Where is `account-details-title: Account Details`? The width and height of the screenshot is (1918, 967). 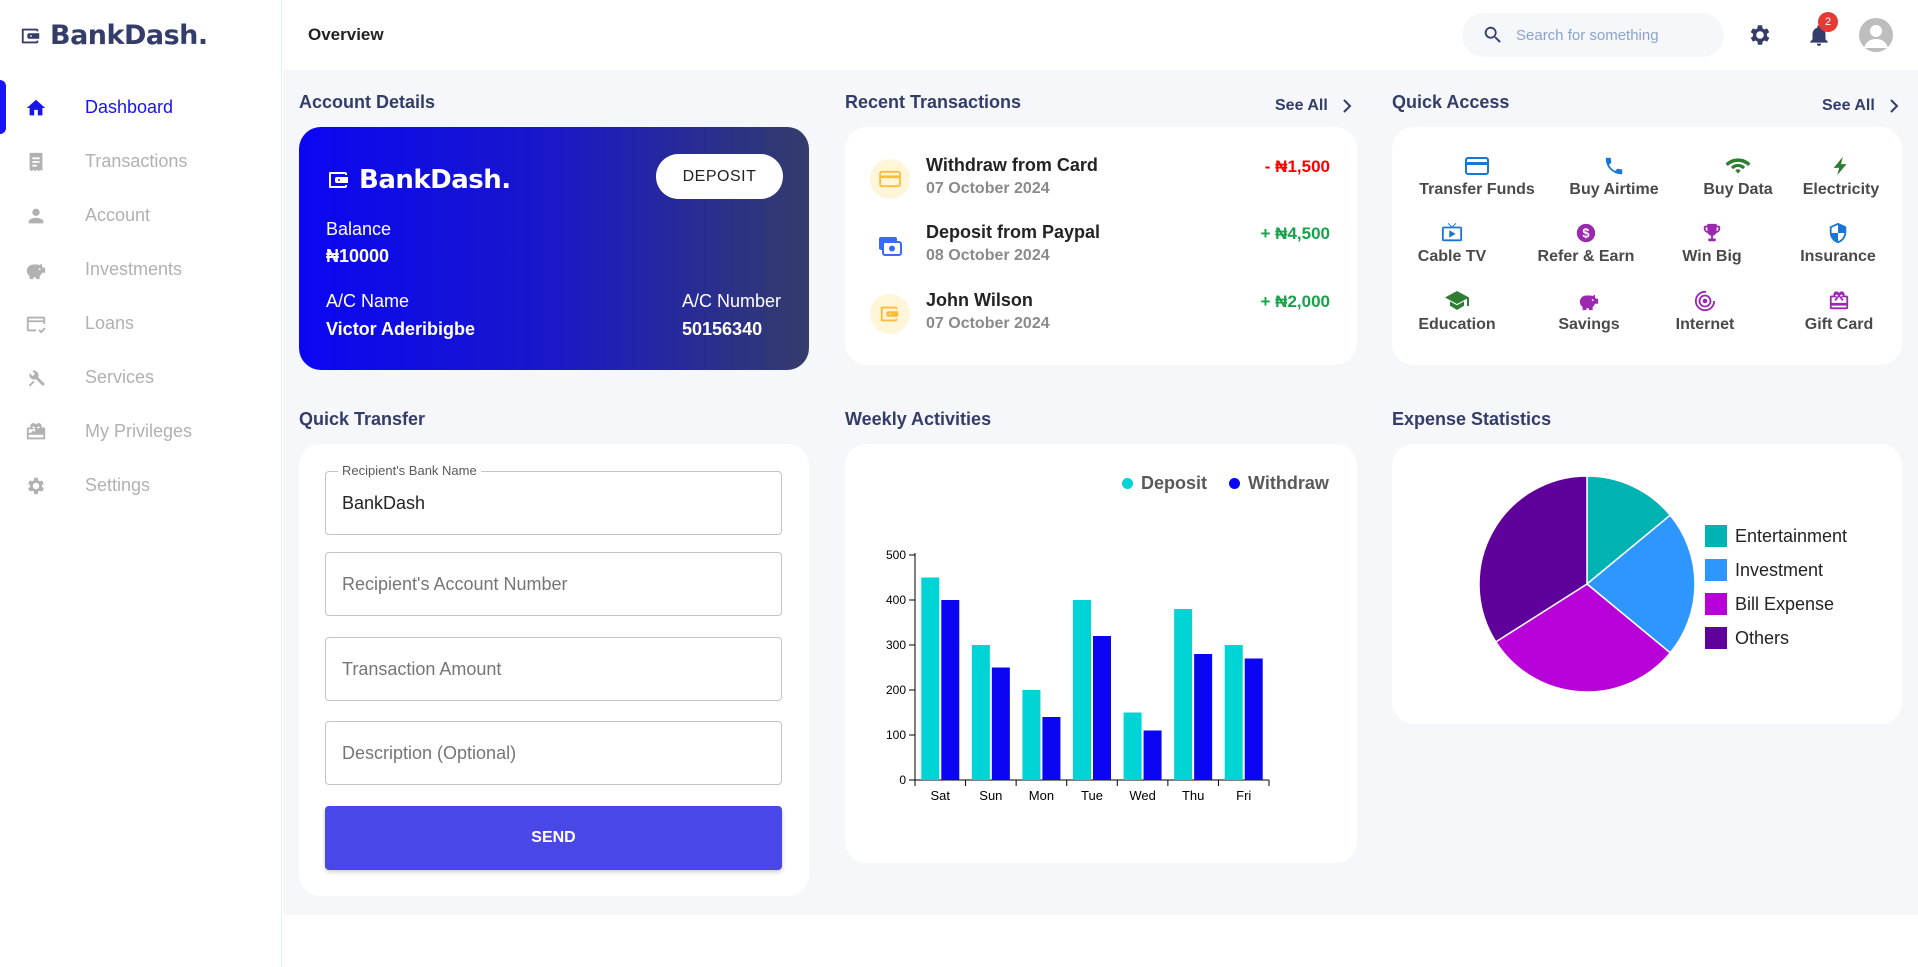 account-details-title: Account Details is located at coordinates (367, 102).